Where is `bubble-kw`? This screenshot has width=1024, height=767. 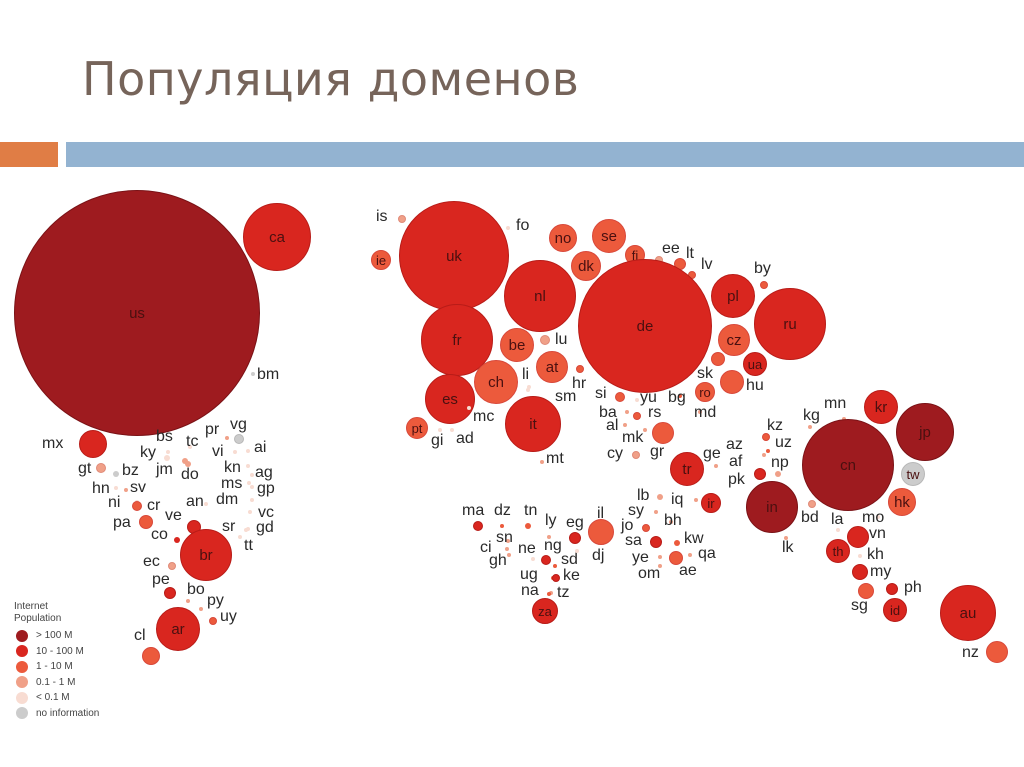
bubble-kw is located at coordinates (677, 543).